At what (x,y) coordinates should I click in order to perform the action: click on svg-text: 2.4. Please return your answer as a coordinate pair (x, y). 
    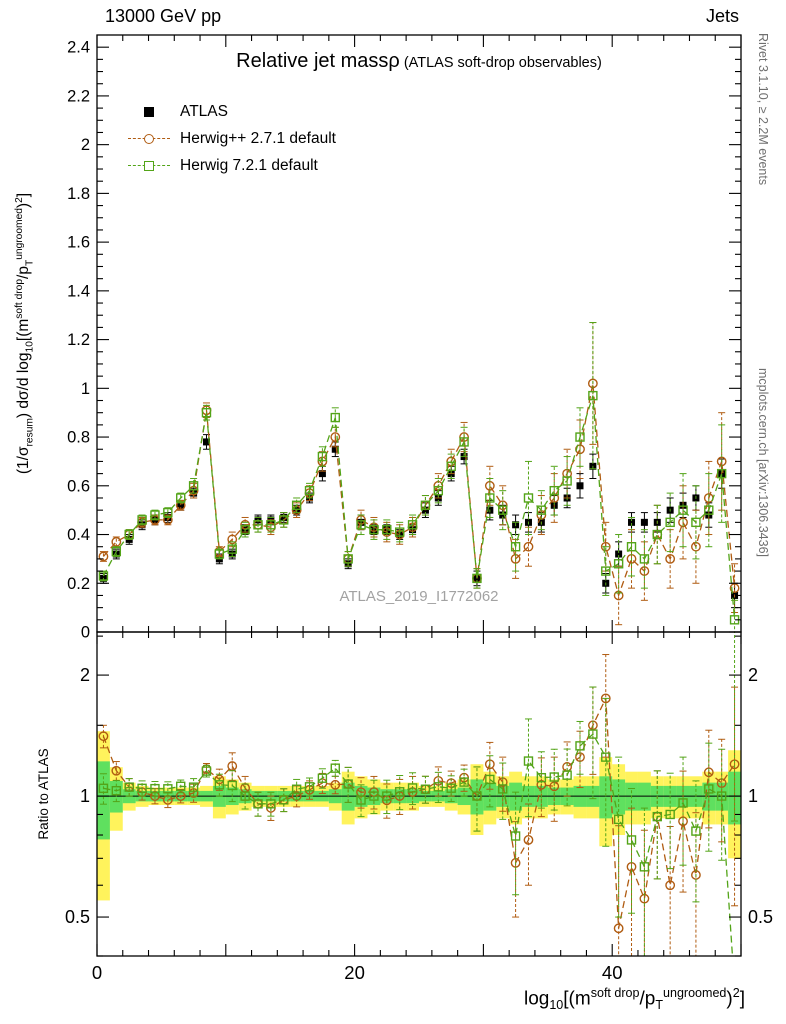
    Looking at the image, I should click on (78, 48).